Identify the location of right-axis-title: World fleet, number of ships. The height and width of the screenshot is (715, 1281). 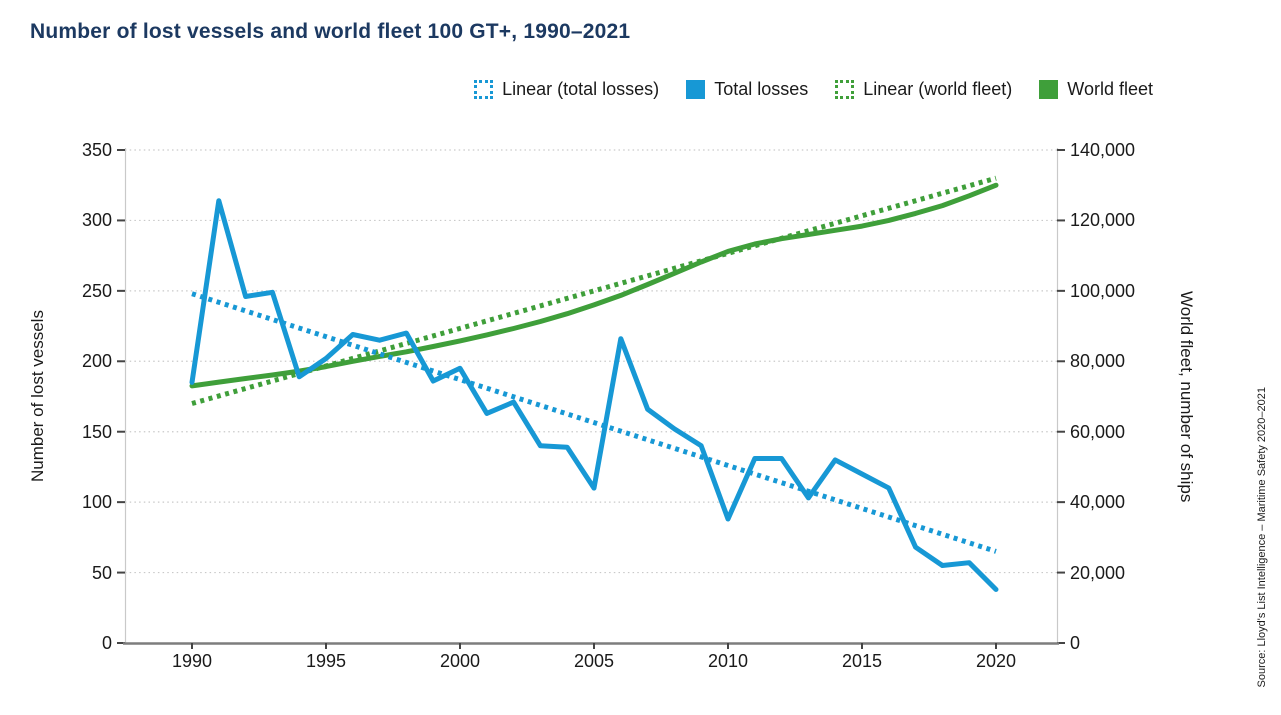
(1186, 396).